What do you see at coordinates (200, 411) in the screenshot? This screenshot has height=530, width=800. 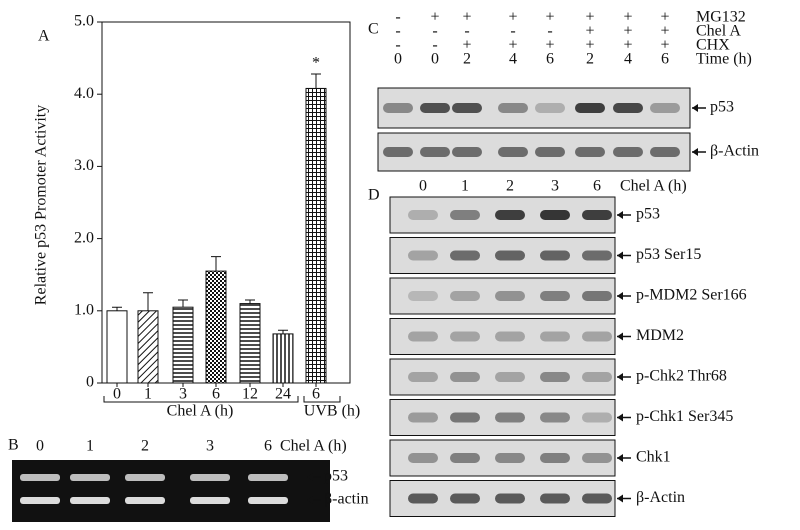 I see `group-label: Chel A (h)` at bounding box center [200, 411].